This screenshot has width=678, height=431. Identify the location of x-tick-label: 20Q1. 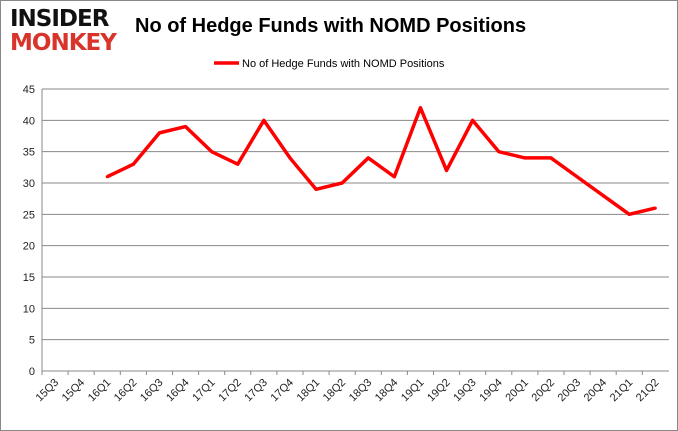
(517, 391).